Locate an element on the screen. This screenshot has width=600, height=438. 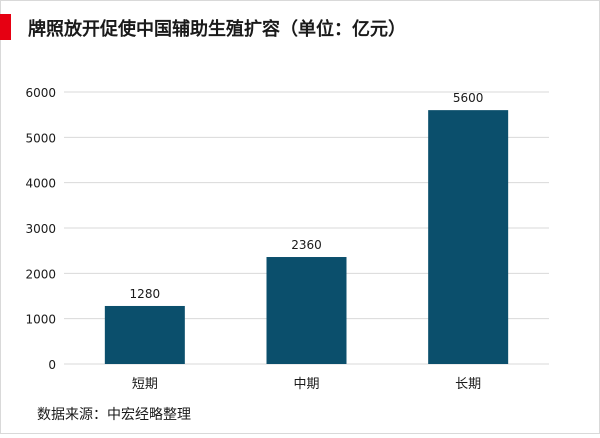
bar-value-label: 1280 is located at coordinates (145, 294).